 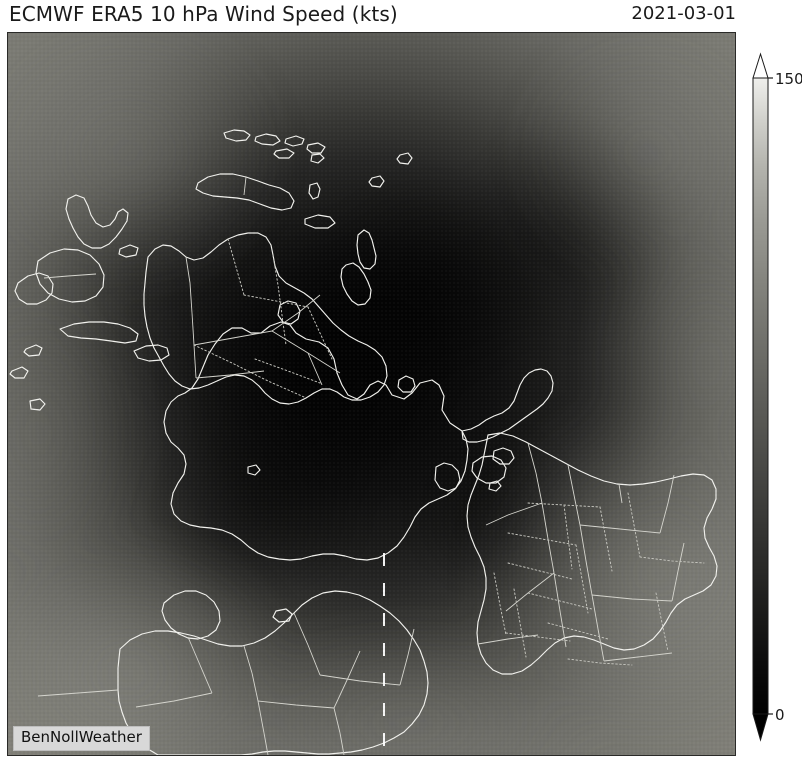 I want to click on admin-border-af-c, so click(x=347, y=679).